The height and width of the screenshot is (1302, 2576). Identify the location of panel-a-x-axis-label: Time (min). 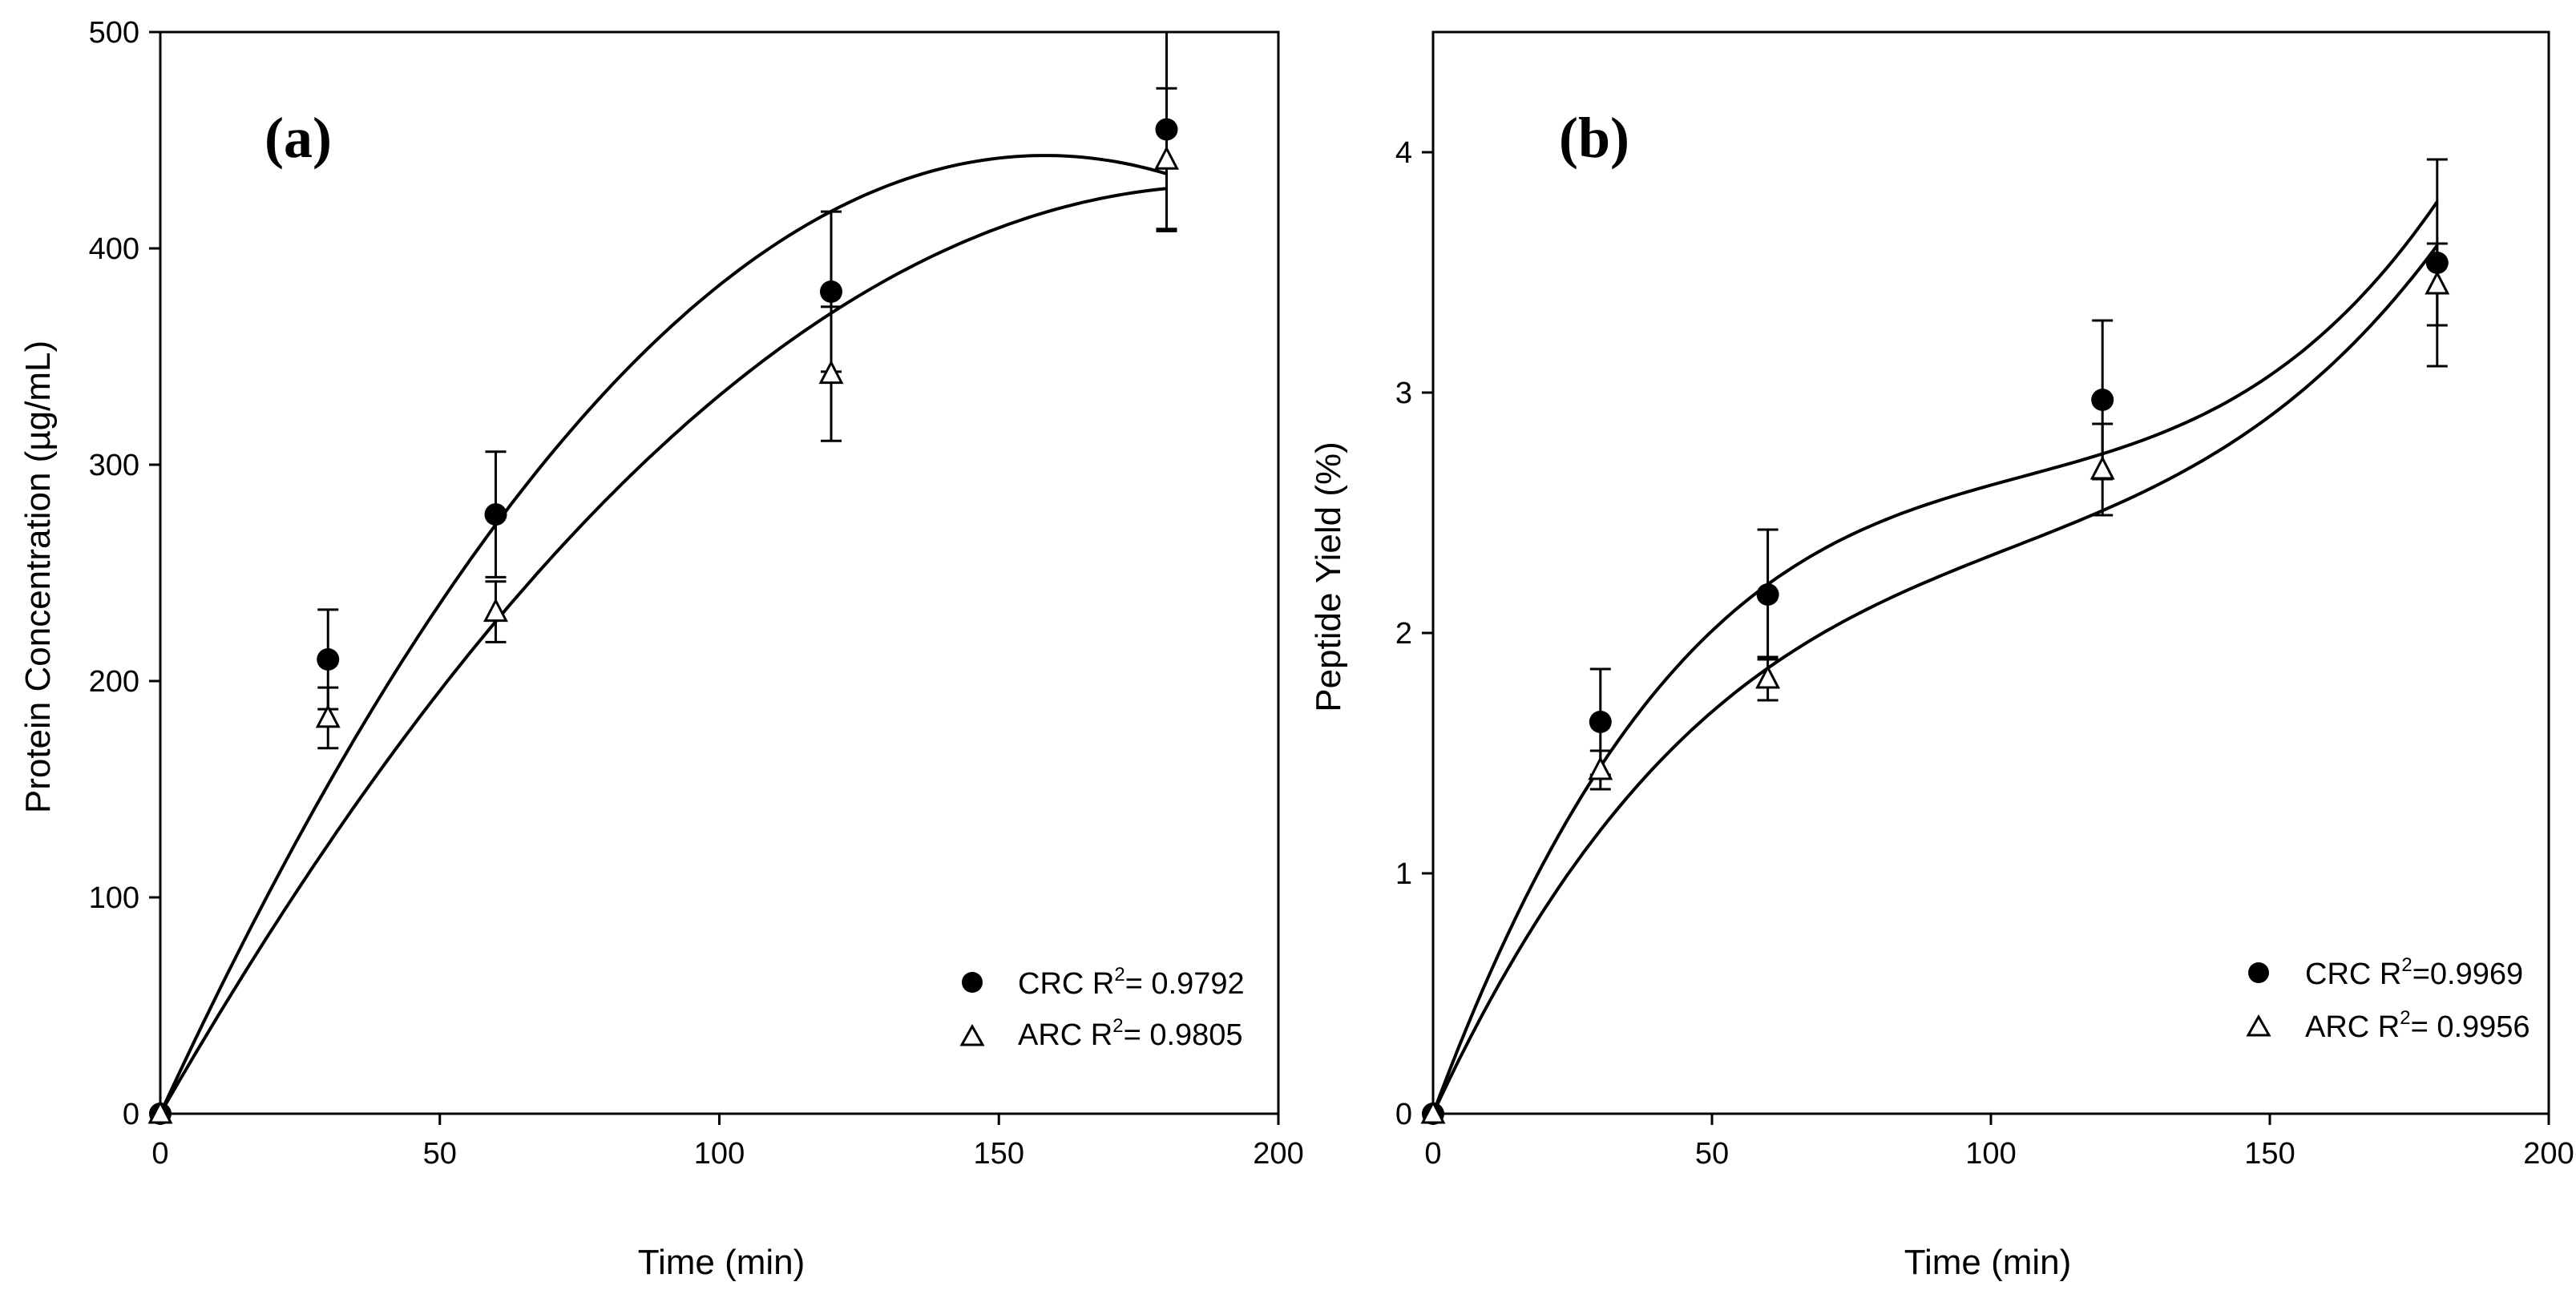
(722, 1262).